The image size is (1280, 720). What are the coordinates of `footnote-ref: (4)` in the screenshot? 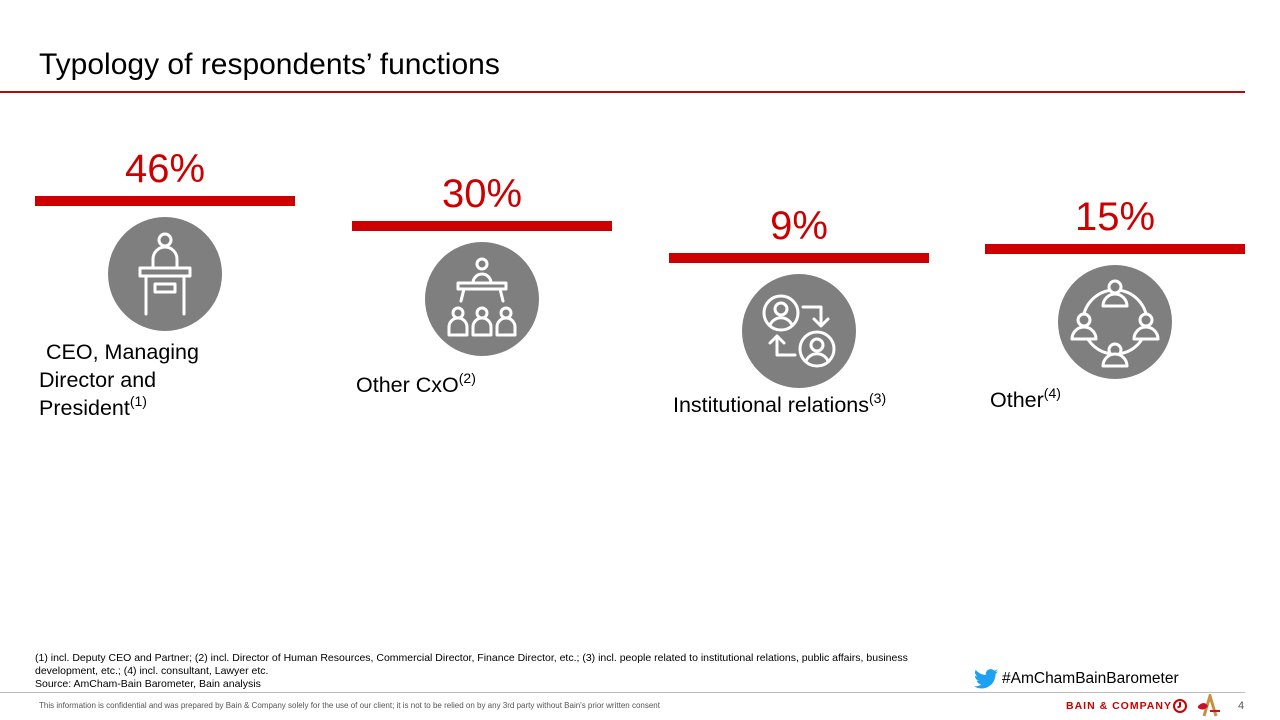 It's located at (1052, 393).